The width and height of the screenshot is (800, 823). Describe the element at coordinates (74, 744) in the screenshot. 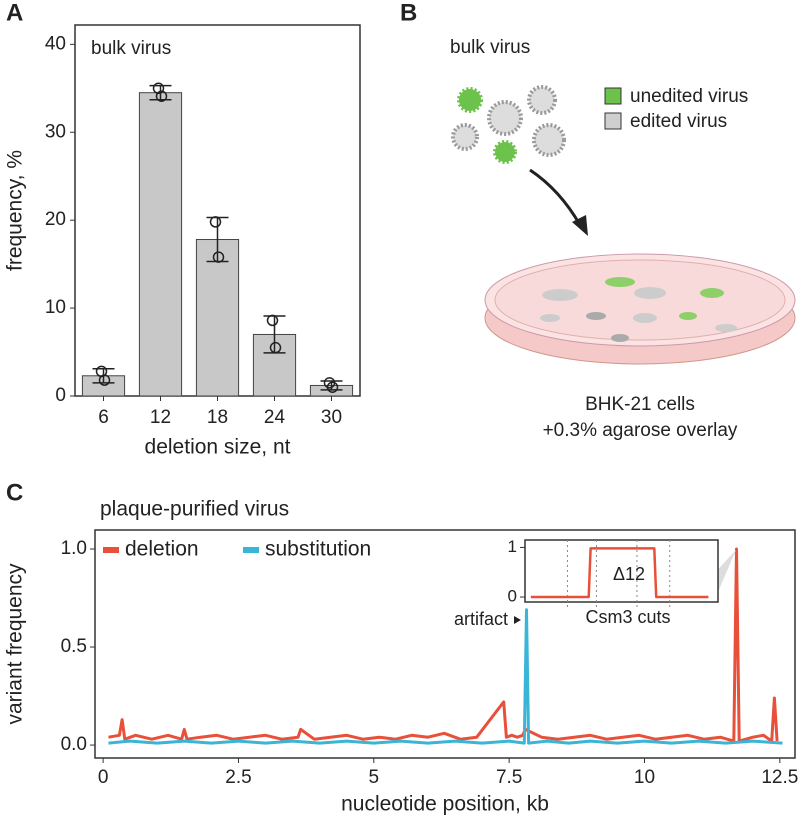

I see `y-tick-label: 0.0` at that location.